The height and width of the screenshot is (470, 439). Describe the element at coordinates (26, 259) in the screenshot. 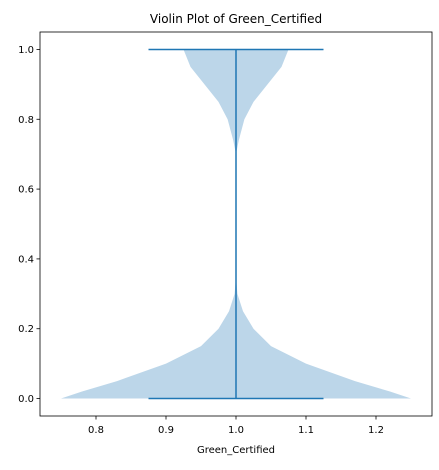

I see `y-tick-label: 0.4` at that location.